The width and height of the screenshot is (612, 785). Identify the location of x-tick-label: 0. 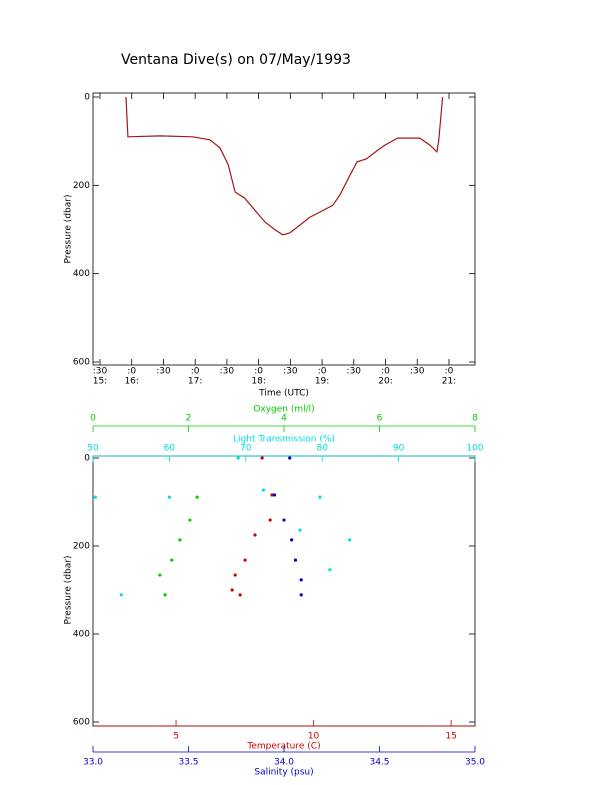
(93, 419).